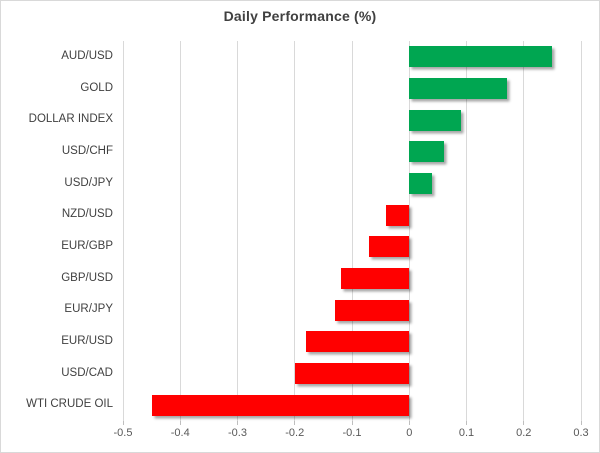 The width and height of the screenshot is (600, 453). I want to click on x-axis-tick--0.5, so click(123, 423).